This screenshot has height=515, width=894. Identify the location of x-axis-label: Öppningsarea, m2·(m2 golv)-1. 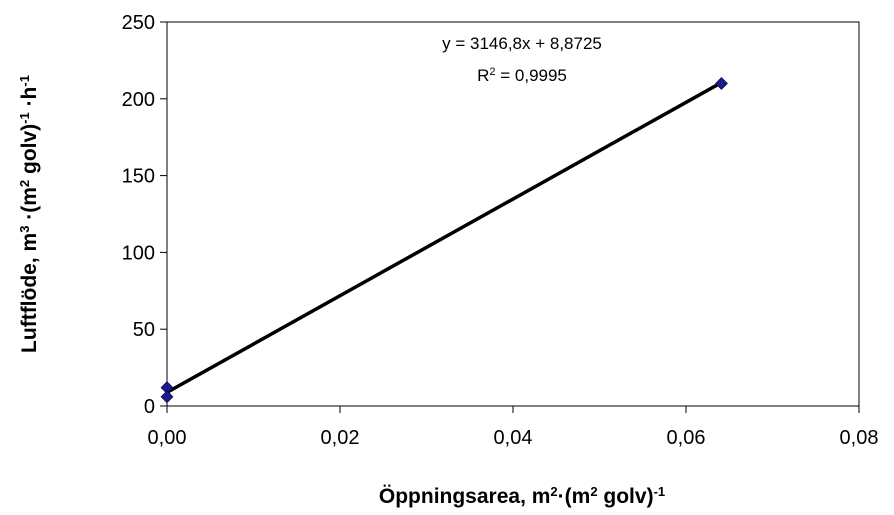
(522, 496).